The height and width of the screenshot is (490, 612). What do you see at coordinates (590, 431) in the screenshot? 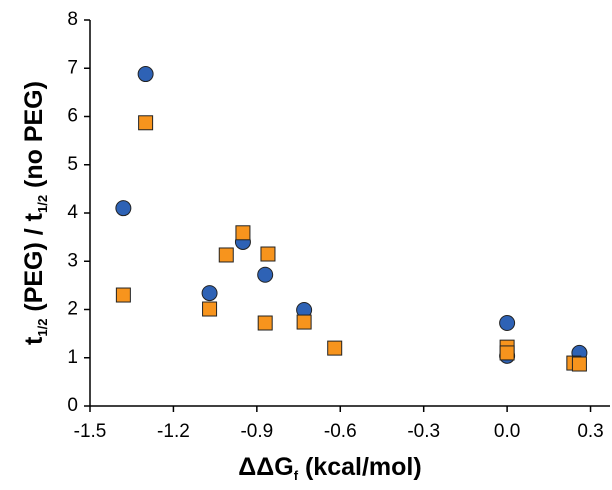
I see `x-tick-label: 0.3` at bounding box center [590, 431].